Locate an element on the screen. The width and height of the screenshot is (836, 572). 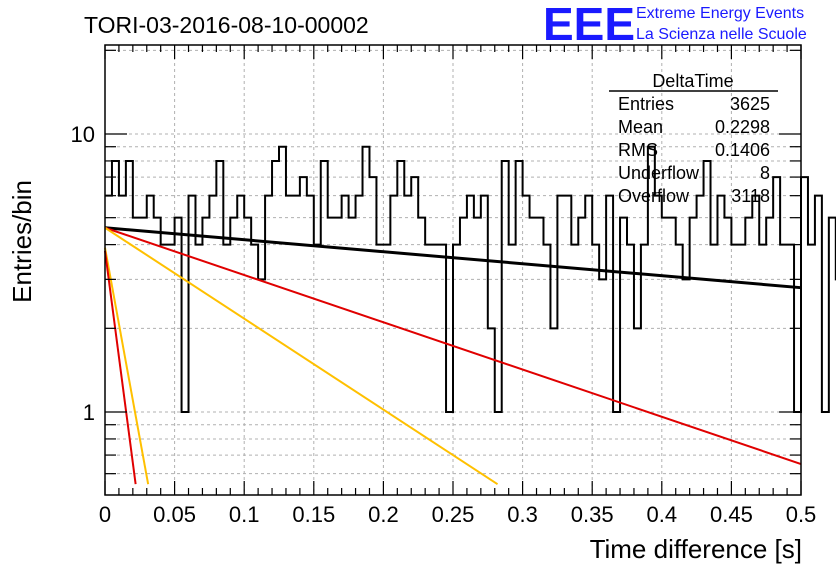
stats-label: RMS is located at coordinates (638, 150).